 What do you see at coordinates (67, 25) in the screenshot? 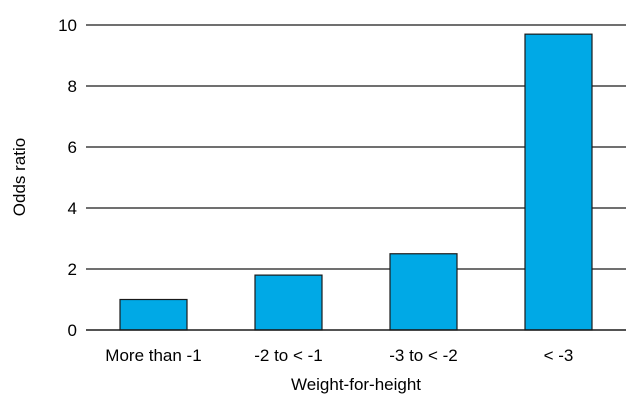
I see `y-tick-label-5: 10` at bounding box center [67, 25].